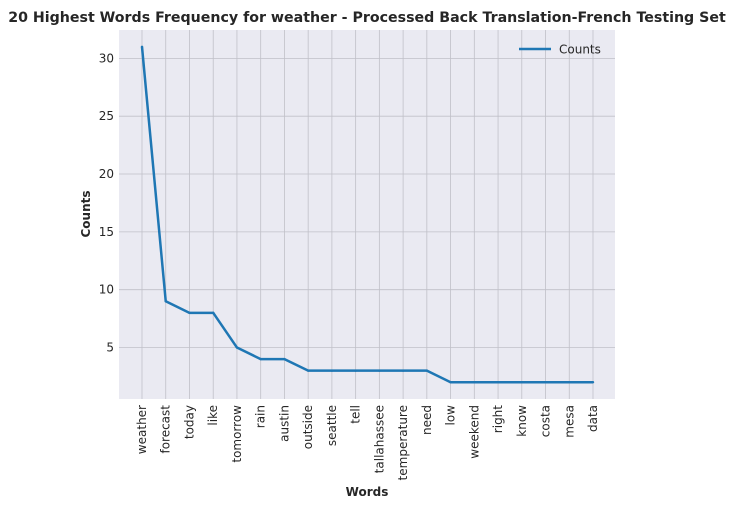 The height and width of the screenshot is (513, 734). What do you see at coordinates (106, 58) in the screenshot?
I see `y-tick-label: 30` at bounding box center [106, 58].